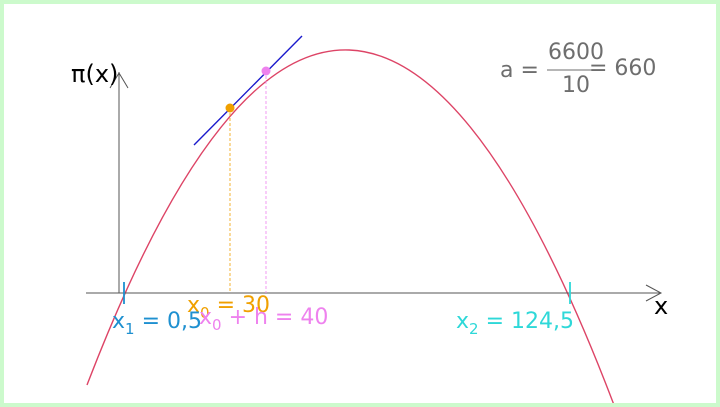  I want to click on x2-label: x2 = 124,5, so click(515, 323).